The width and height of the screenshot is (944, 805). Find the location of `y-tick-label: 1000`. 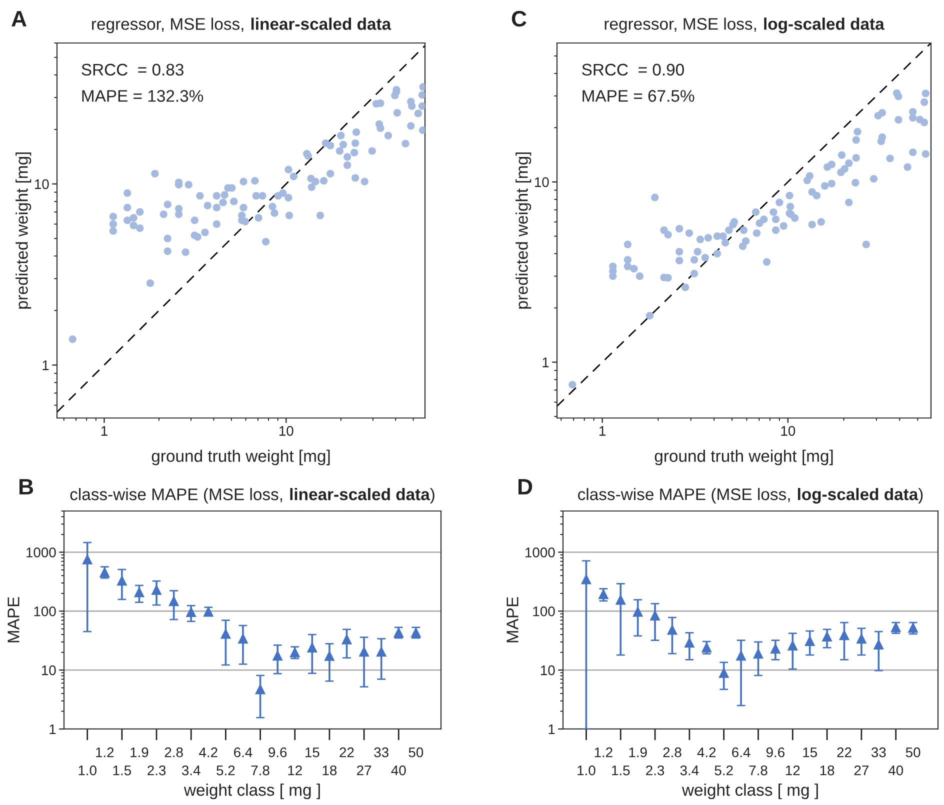

y-tick-label: 1000 is located at coordinates (41, 553).